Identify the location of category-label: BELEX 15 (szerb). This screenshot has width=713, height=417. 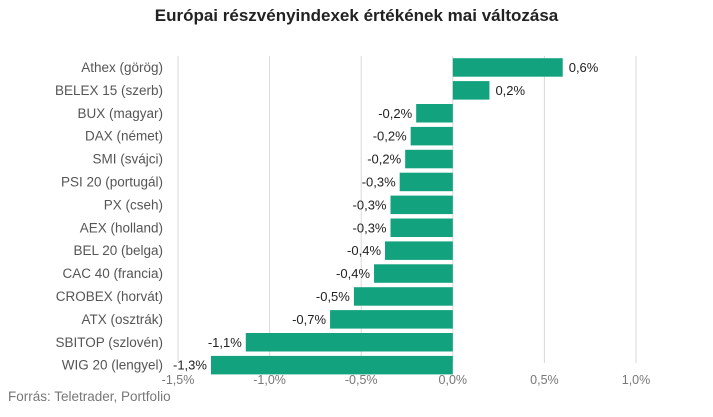
(109, 90).